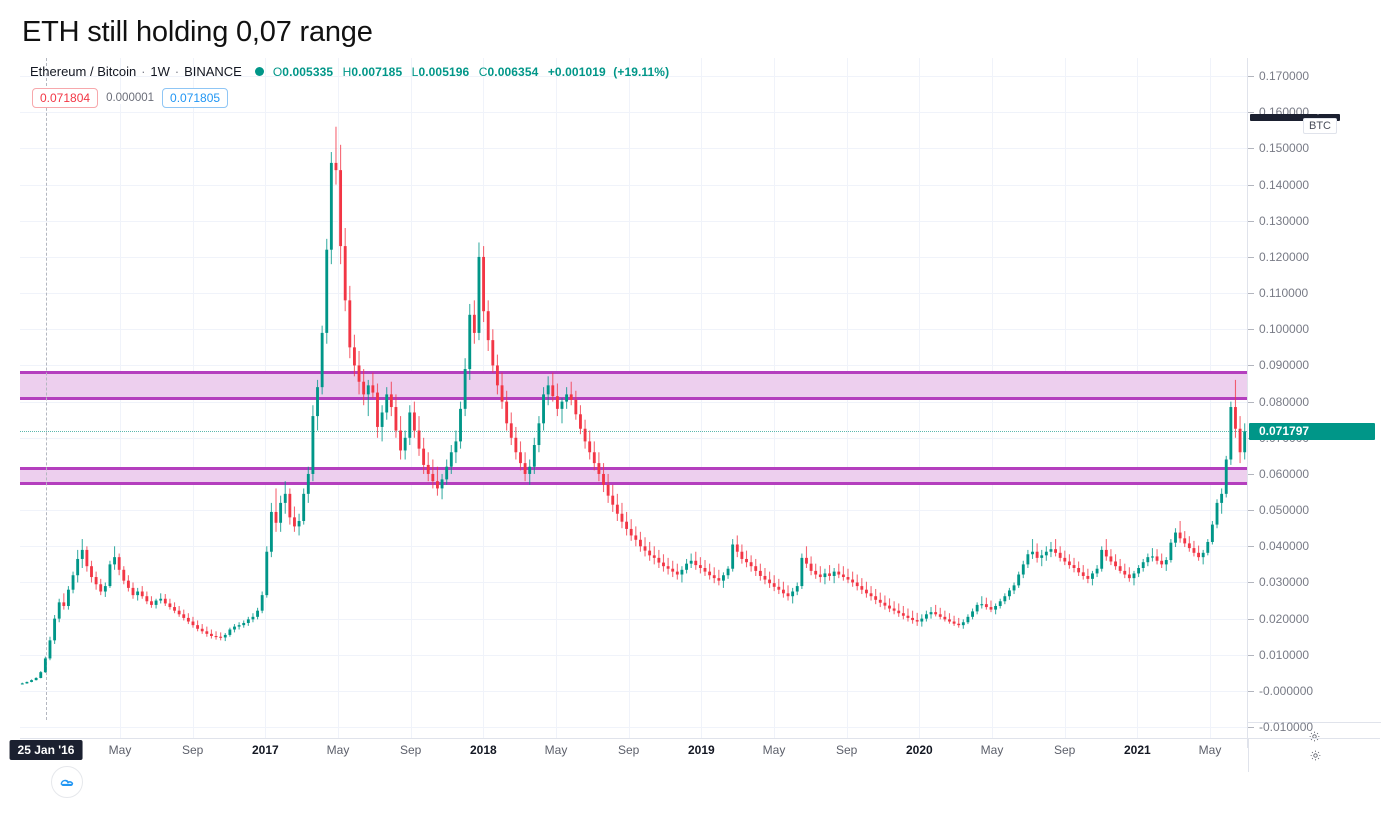 This screenshot has width=1400, height=834. I want to click on current-price-badge: 0.071797, so click(1312, 432).